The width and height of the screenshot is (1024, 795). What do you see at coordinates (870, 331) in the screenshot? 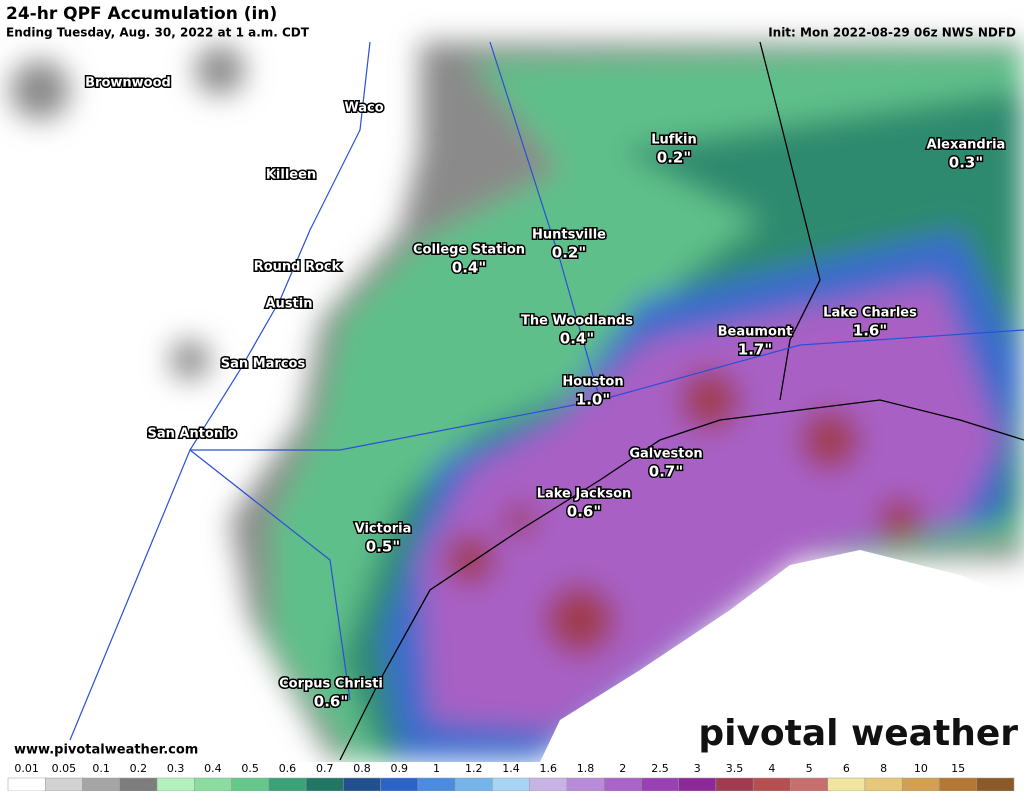
I see `city-value: 1.6"` at bounding box center [870, 331].